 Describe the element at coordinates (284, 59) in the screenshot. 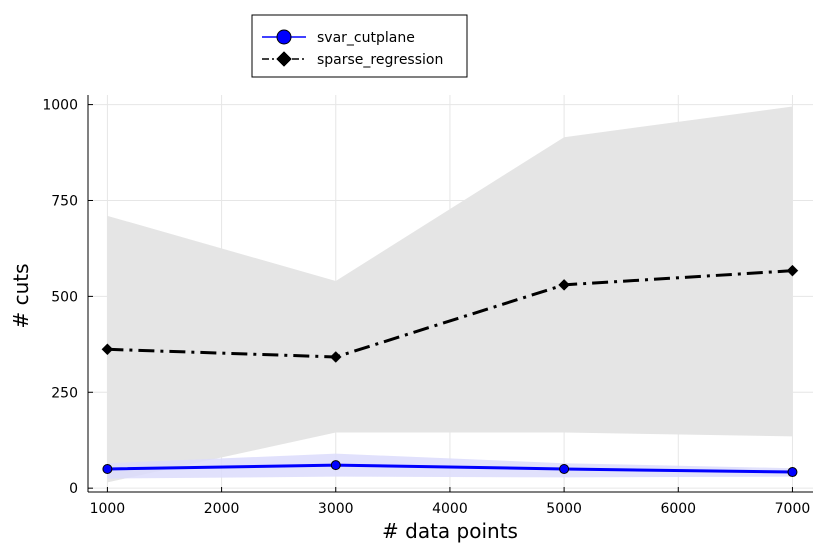

I see `legend-marker-sparse_regression` at that location.